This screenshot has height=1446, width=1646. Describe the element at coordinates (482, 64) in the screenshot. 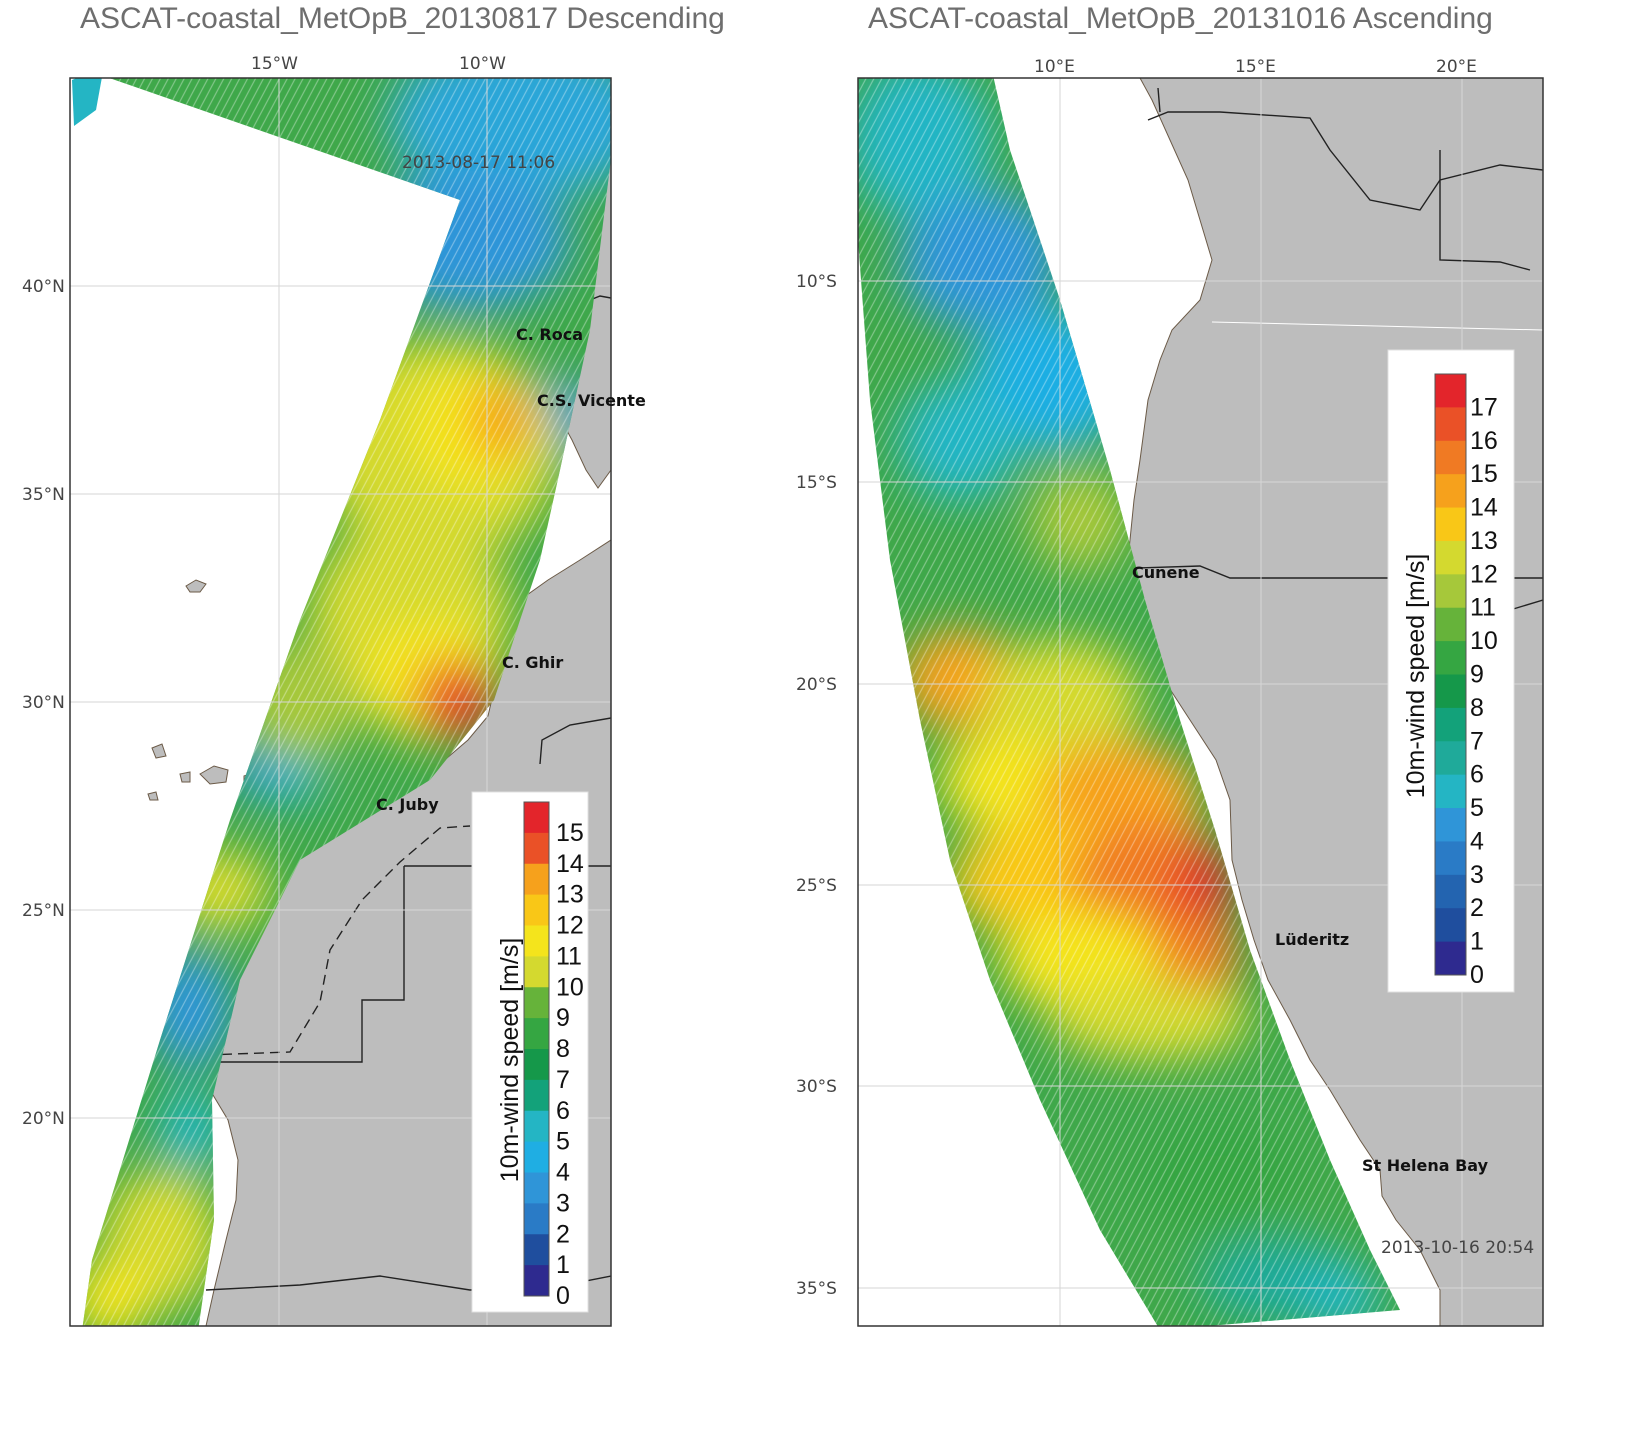

I see `lon-label: 10°W` at that location.